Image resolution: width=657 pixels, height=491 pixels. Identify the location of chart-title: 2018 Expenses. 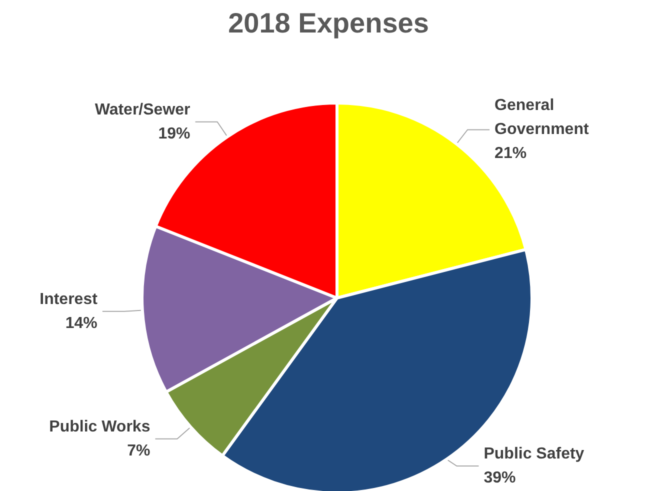
(328, 23).